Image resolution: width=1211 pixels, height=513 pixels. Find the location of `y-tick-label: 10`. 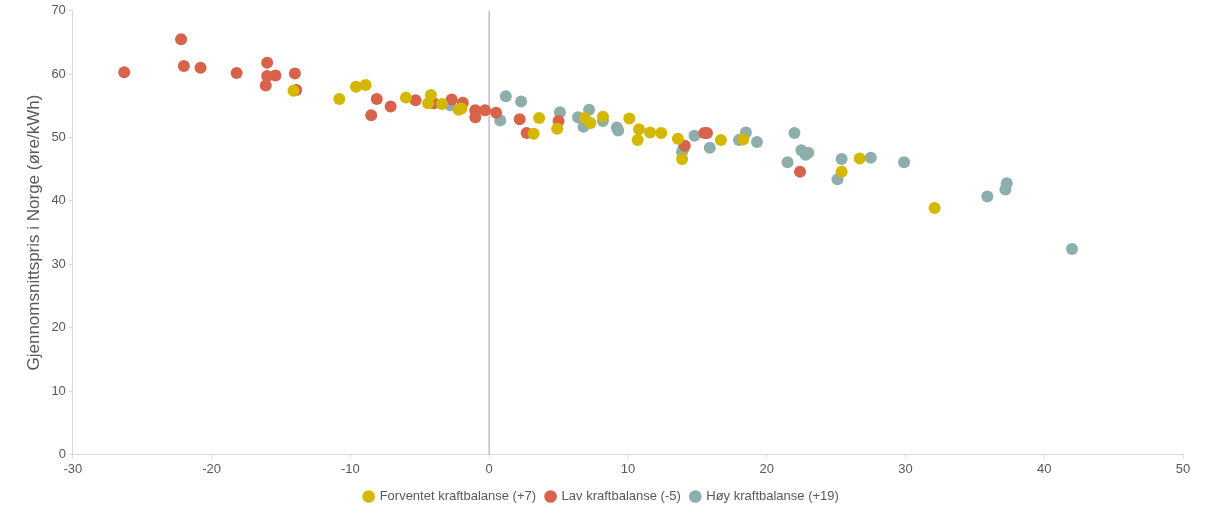

y-tick-label: 10 is located at coordinates (58, 390).